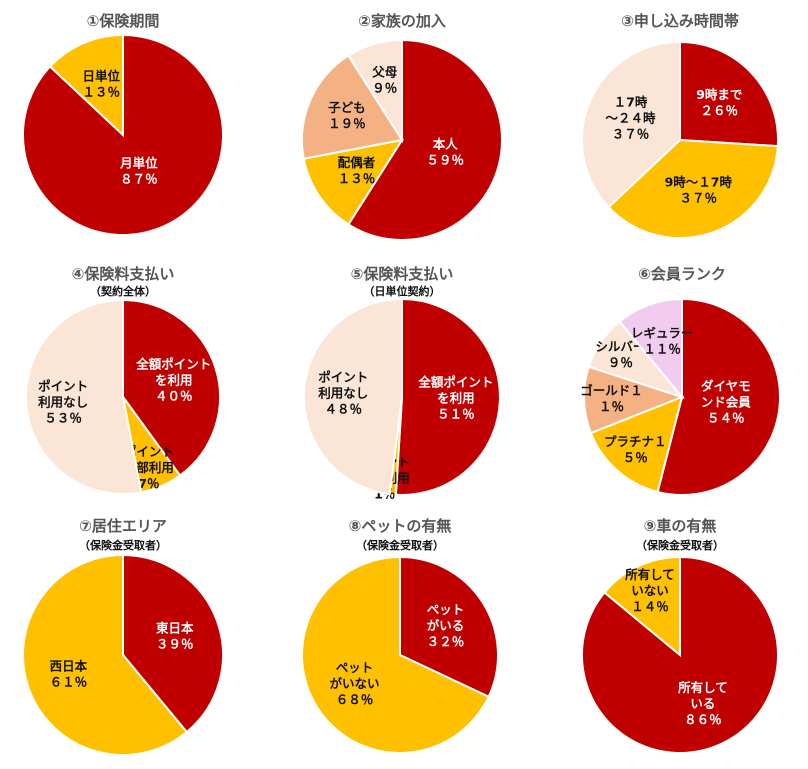 This screenshot has width=808, height=769. I want to click on slice-label: ゴールド１１％, so click(611, 398).